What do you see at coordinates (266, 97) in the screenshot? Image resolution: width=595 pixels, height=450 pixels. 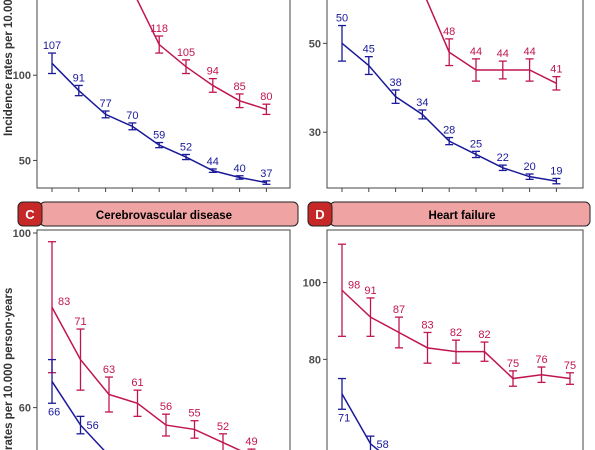 I see `data-label: 80` at bounding box center [266, 97].